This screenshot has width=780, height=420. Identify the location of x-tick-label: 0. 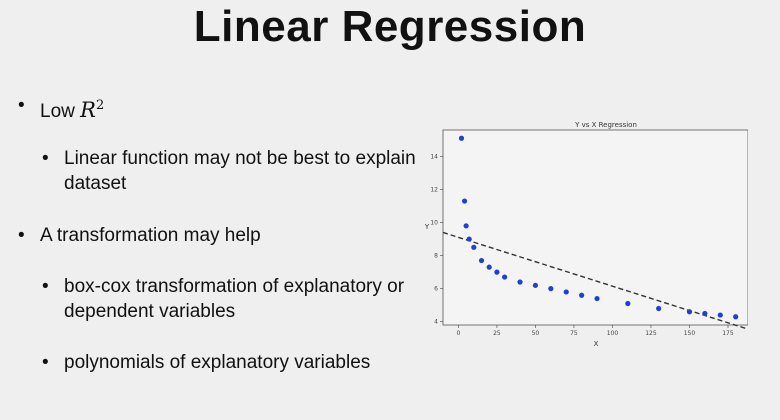
(458, 333).